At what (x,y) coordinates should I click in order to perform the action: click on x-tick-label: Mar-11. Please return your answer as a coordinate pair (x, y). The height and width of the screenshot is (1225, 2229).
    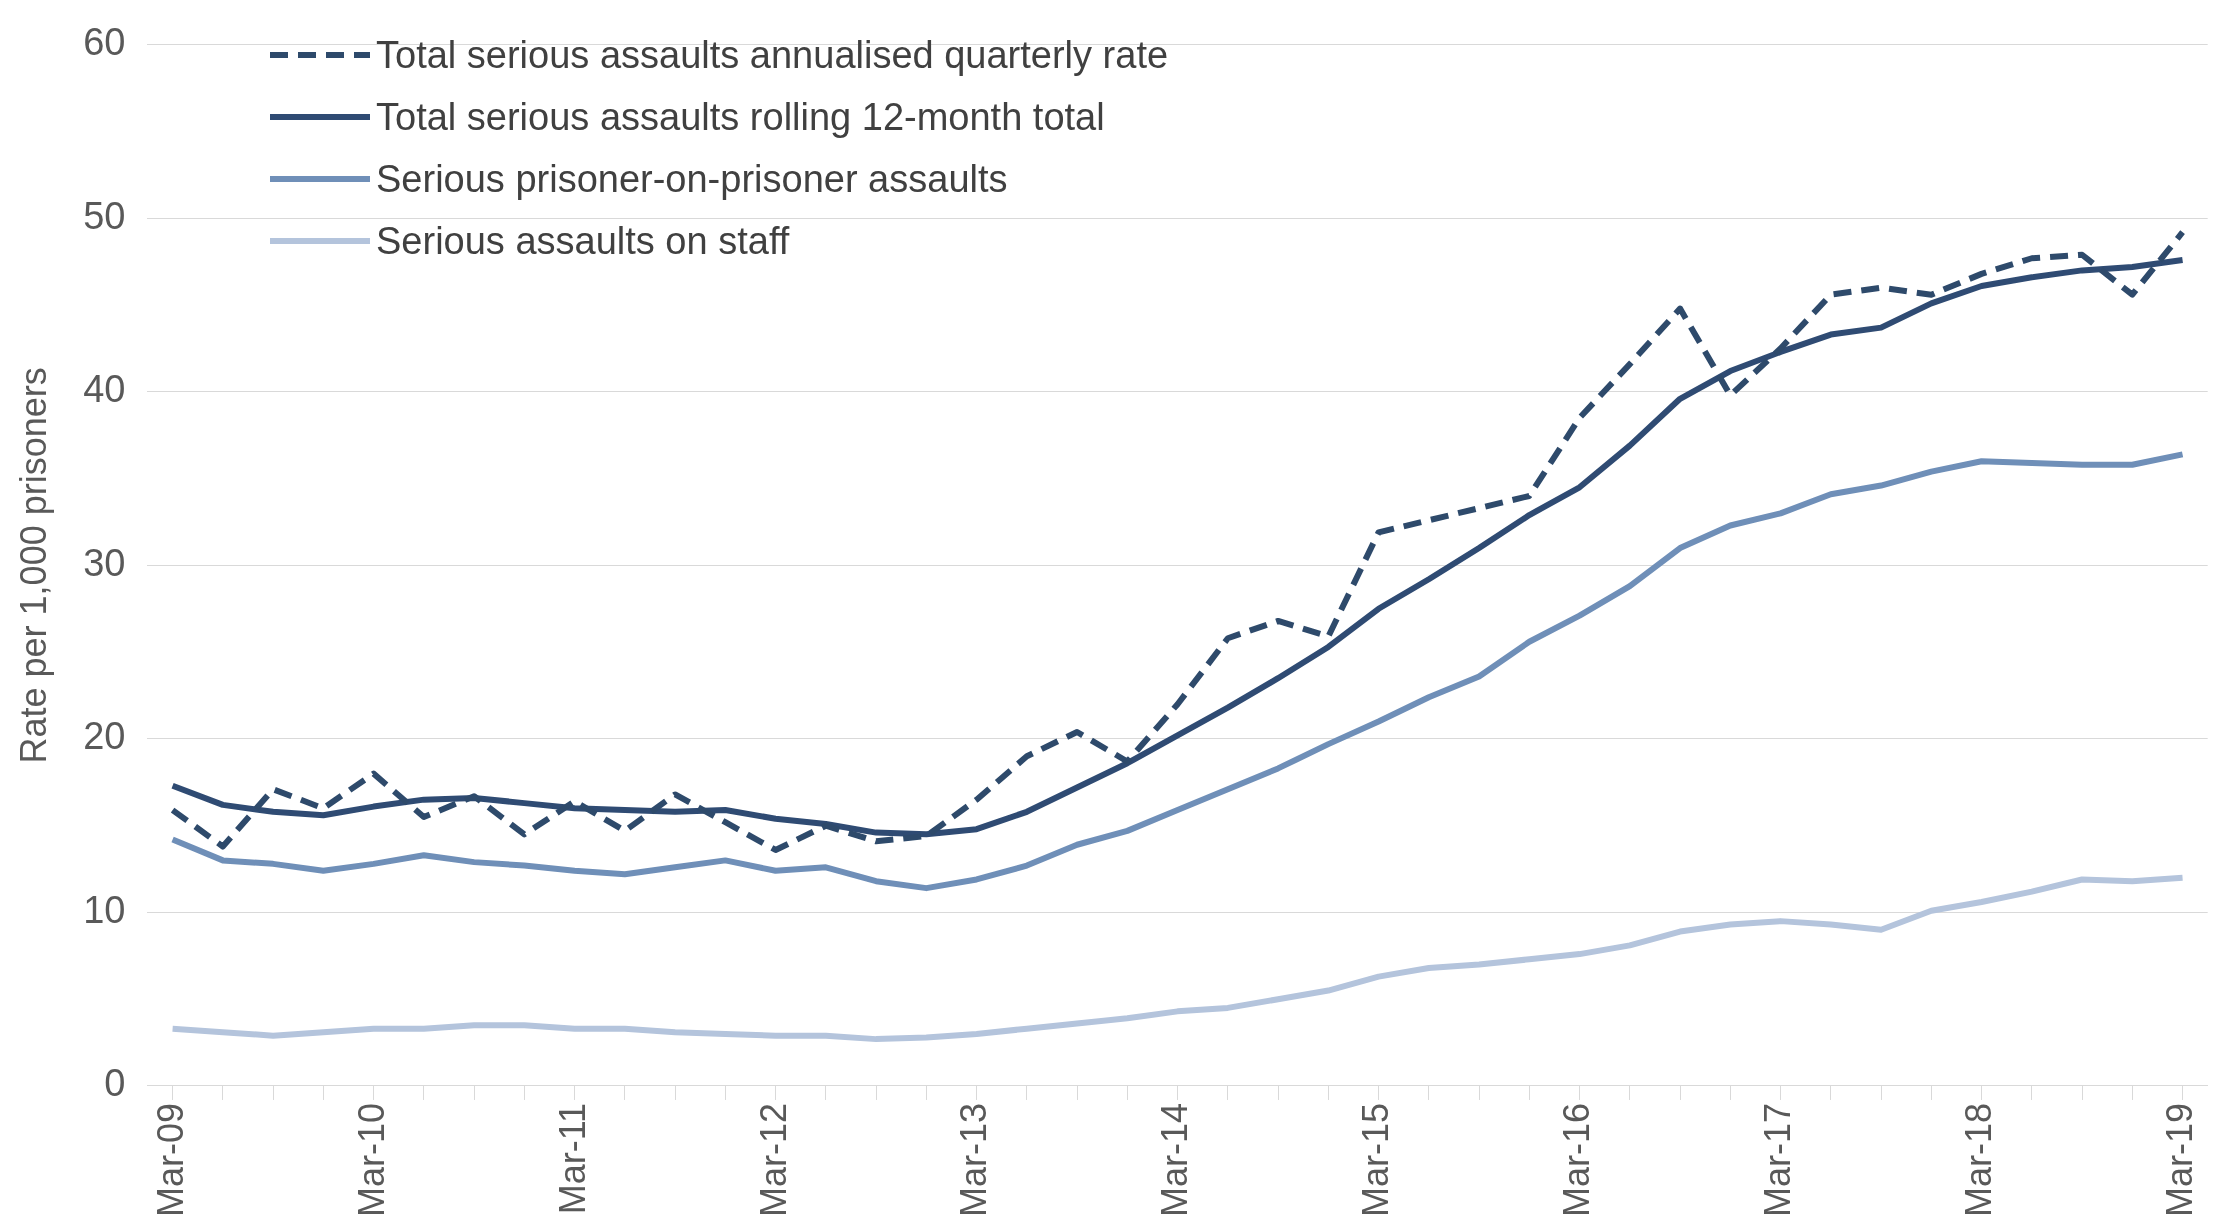
    Looking at the image, I should click on (572, 1158).